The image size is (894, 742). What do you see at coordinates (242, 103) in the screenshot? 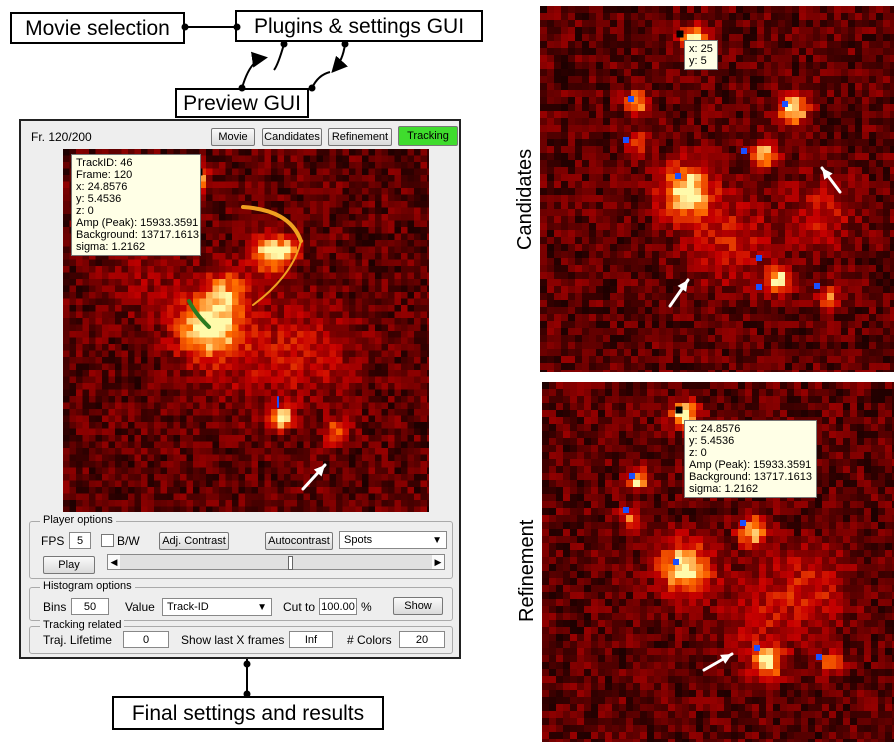
I see `preview-gui-box: Preview GUI` at bounding box center [242, 103].